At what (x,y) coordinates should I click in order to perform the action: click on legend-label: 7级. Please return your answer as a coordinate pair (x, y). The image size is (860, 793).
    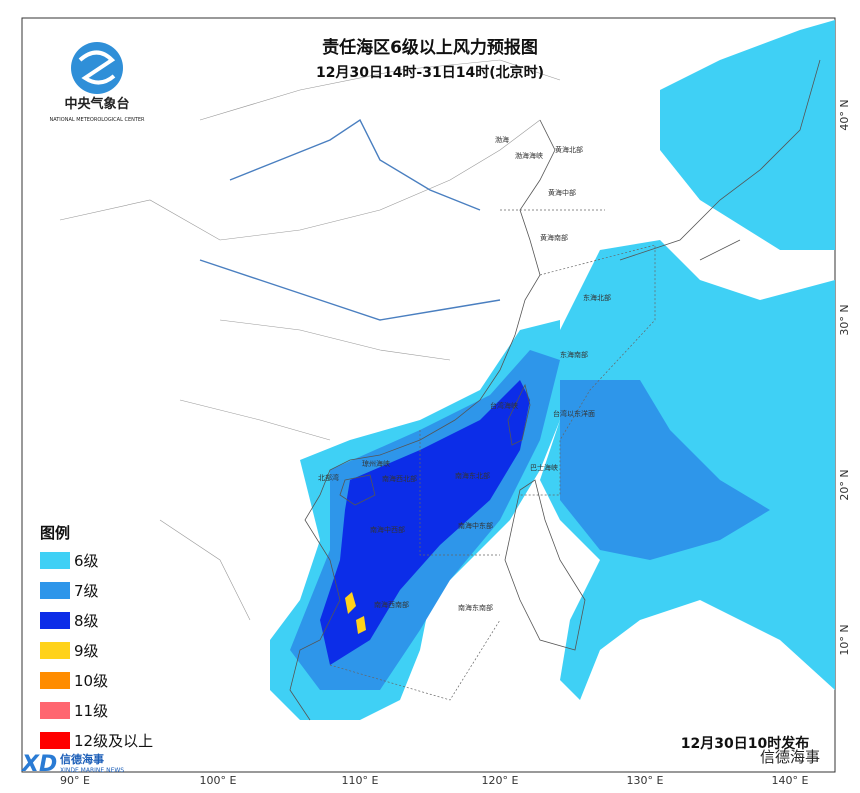
    Looking at the image, I should click on (86, 591).